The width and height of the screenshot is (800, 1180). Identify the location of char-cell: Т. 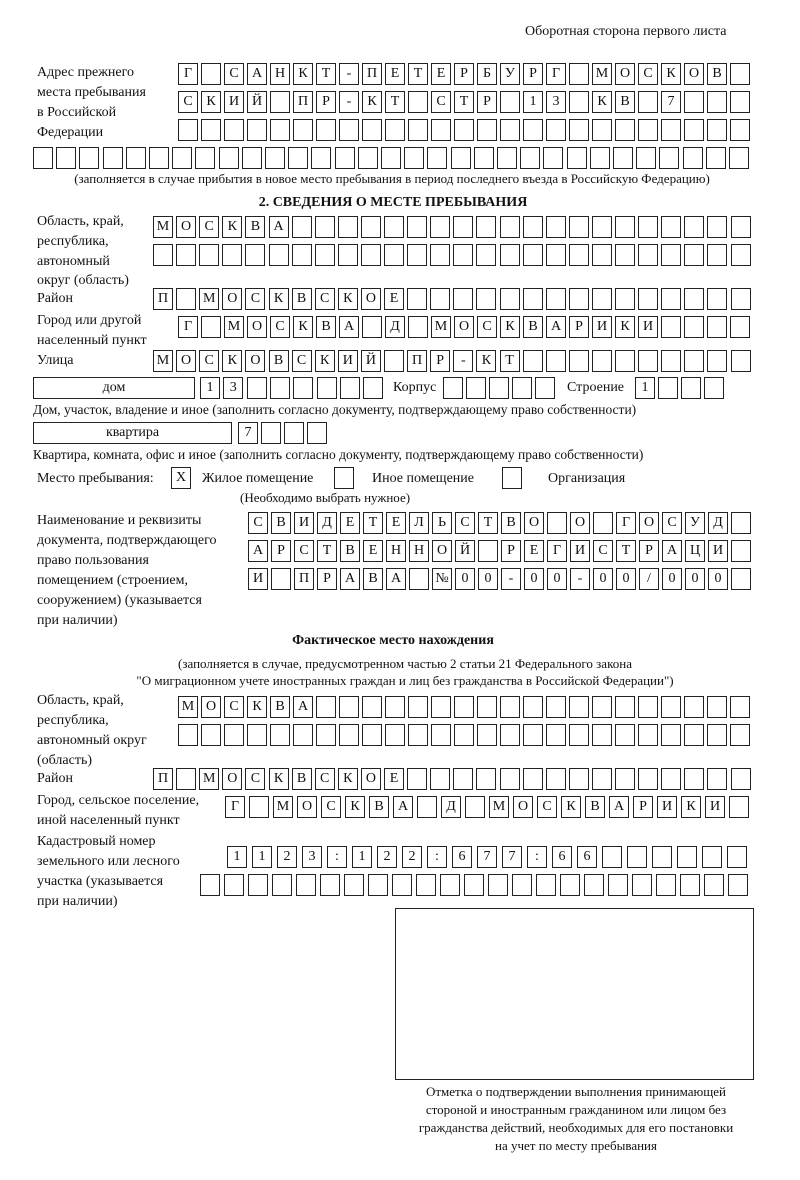
(326, 74).